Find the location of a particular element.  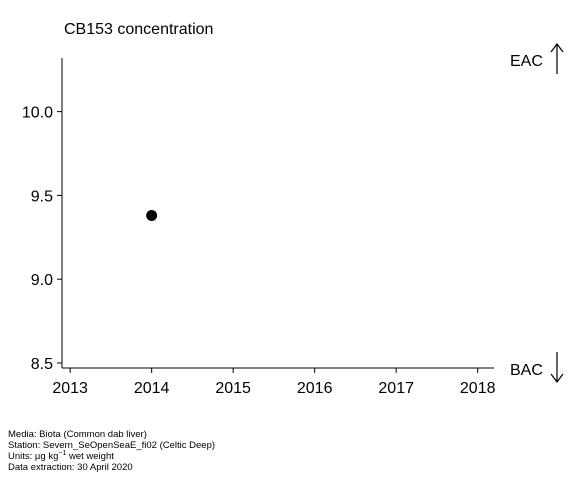

eac-label: EAC is located at coordinates (526, 61).